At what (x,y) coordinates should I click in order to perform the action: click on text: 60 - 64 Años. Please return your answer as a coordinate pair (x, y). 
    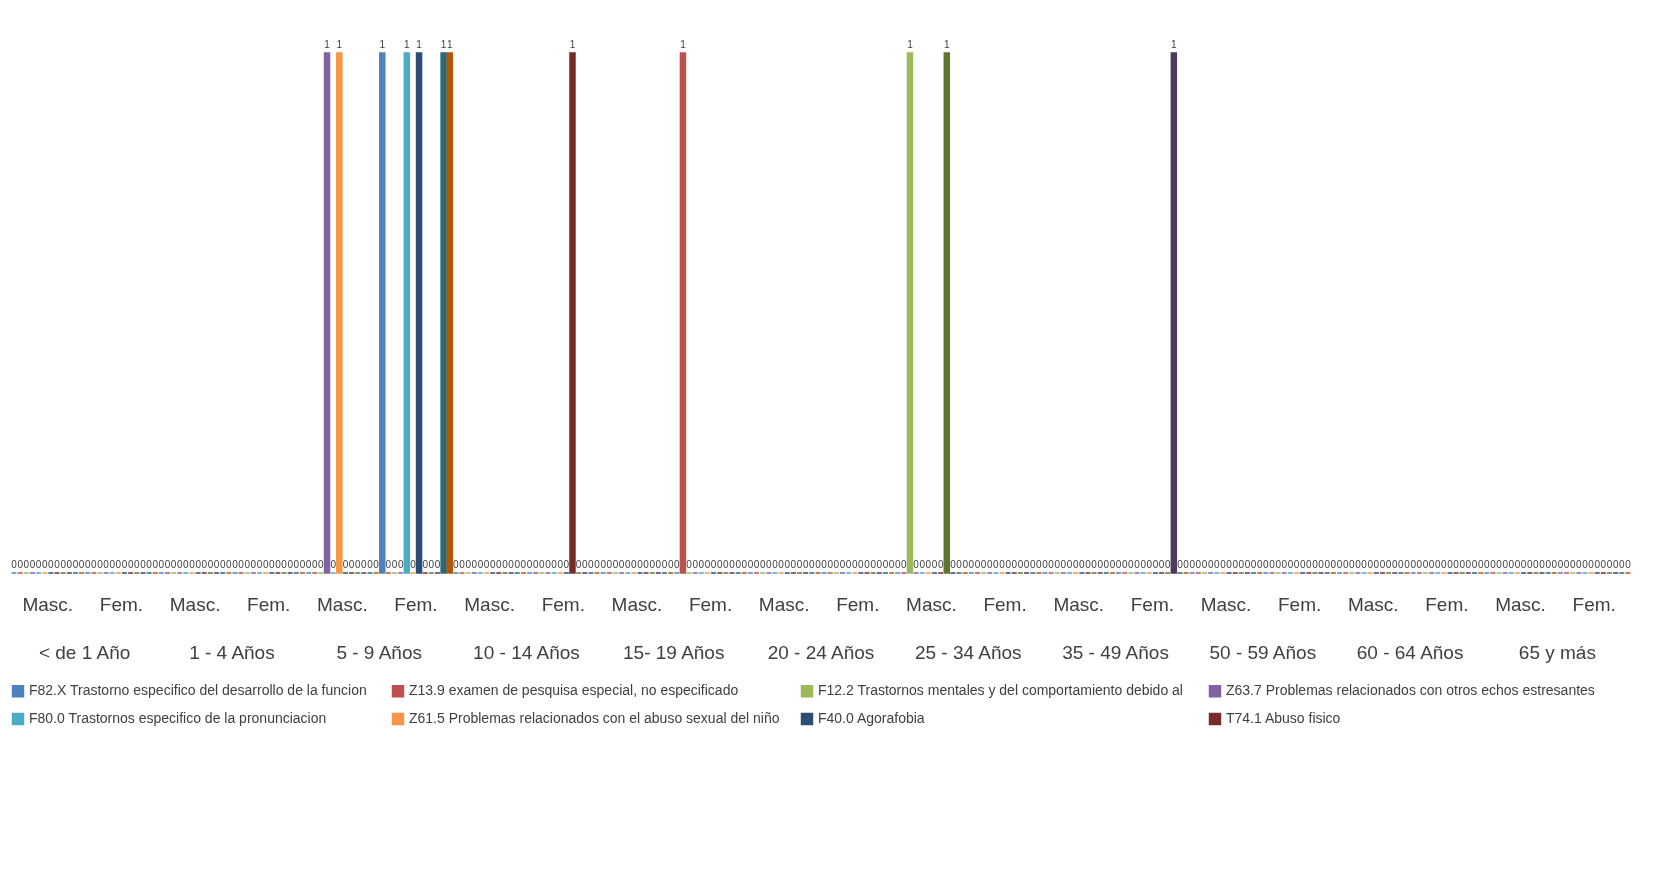
    Looking at the image, I should click on (1410, 652).